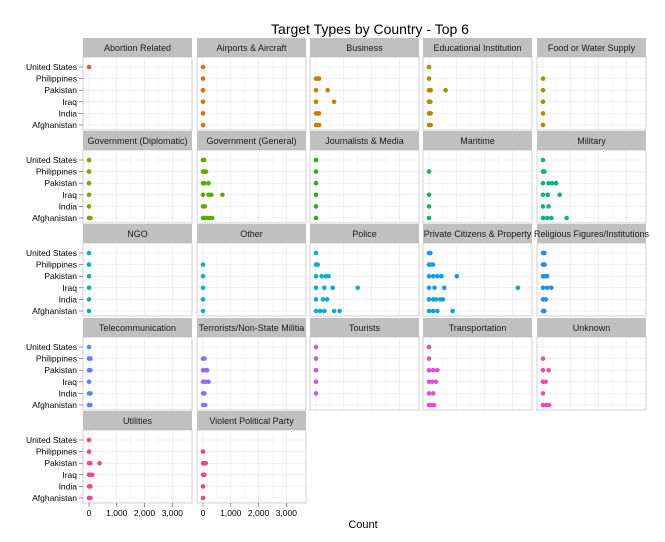  I want to click on facet-panel: Military, so click(591, 177).